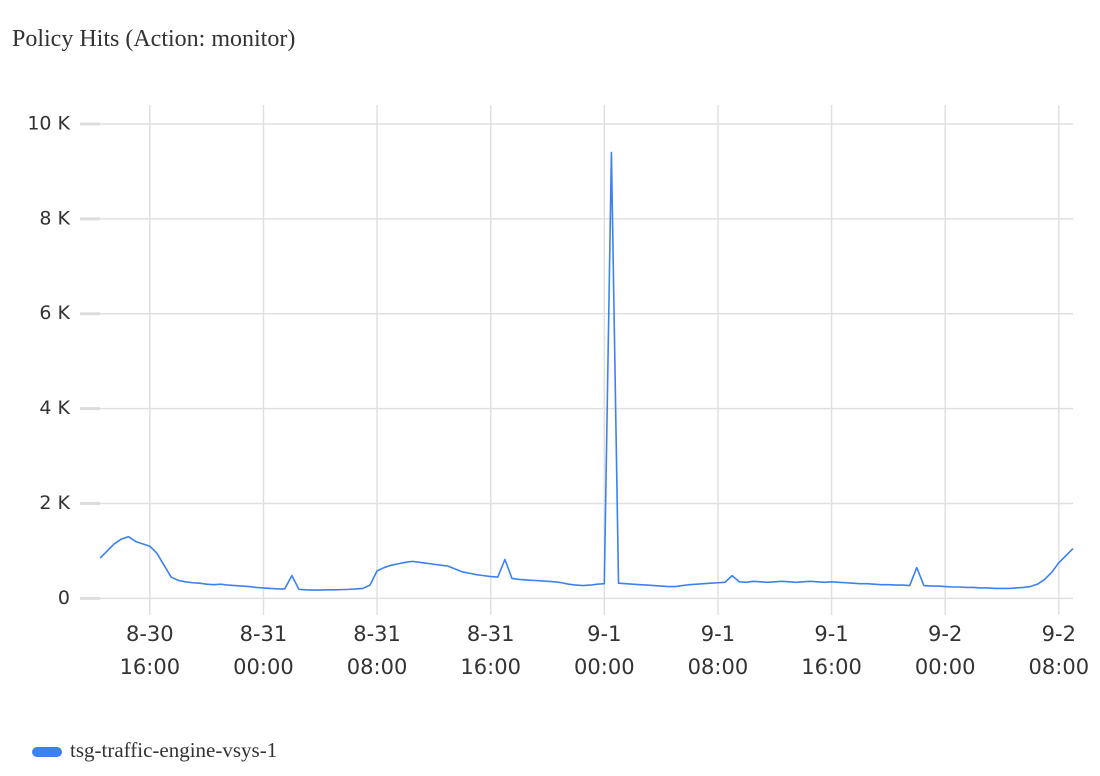  What do you see at coordinates (718, 650) in the screenshot?
I see `x-tick-label: 9-1 08:00` at bounding box center [718, 650].